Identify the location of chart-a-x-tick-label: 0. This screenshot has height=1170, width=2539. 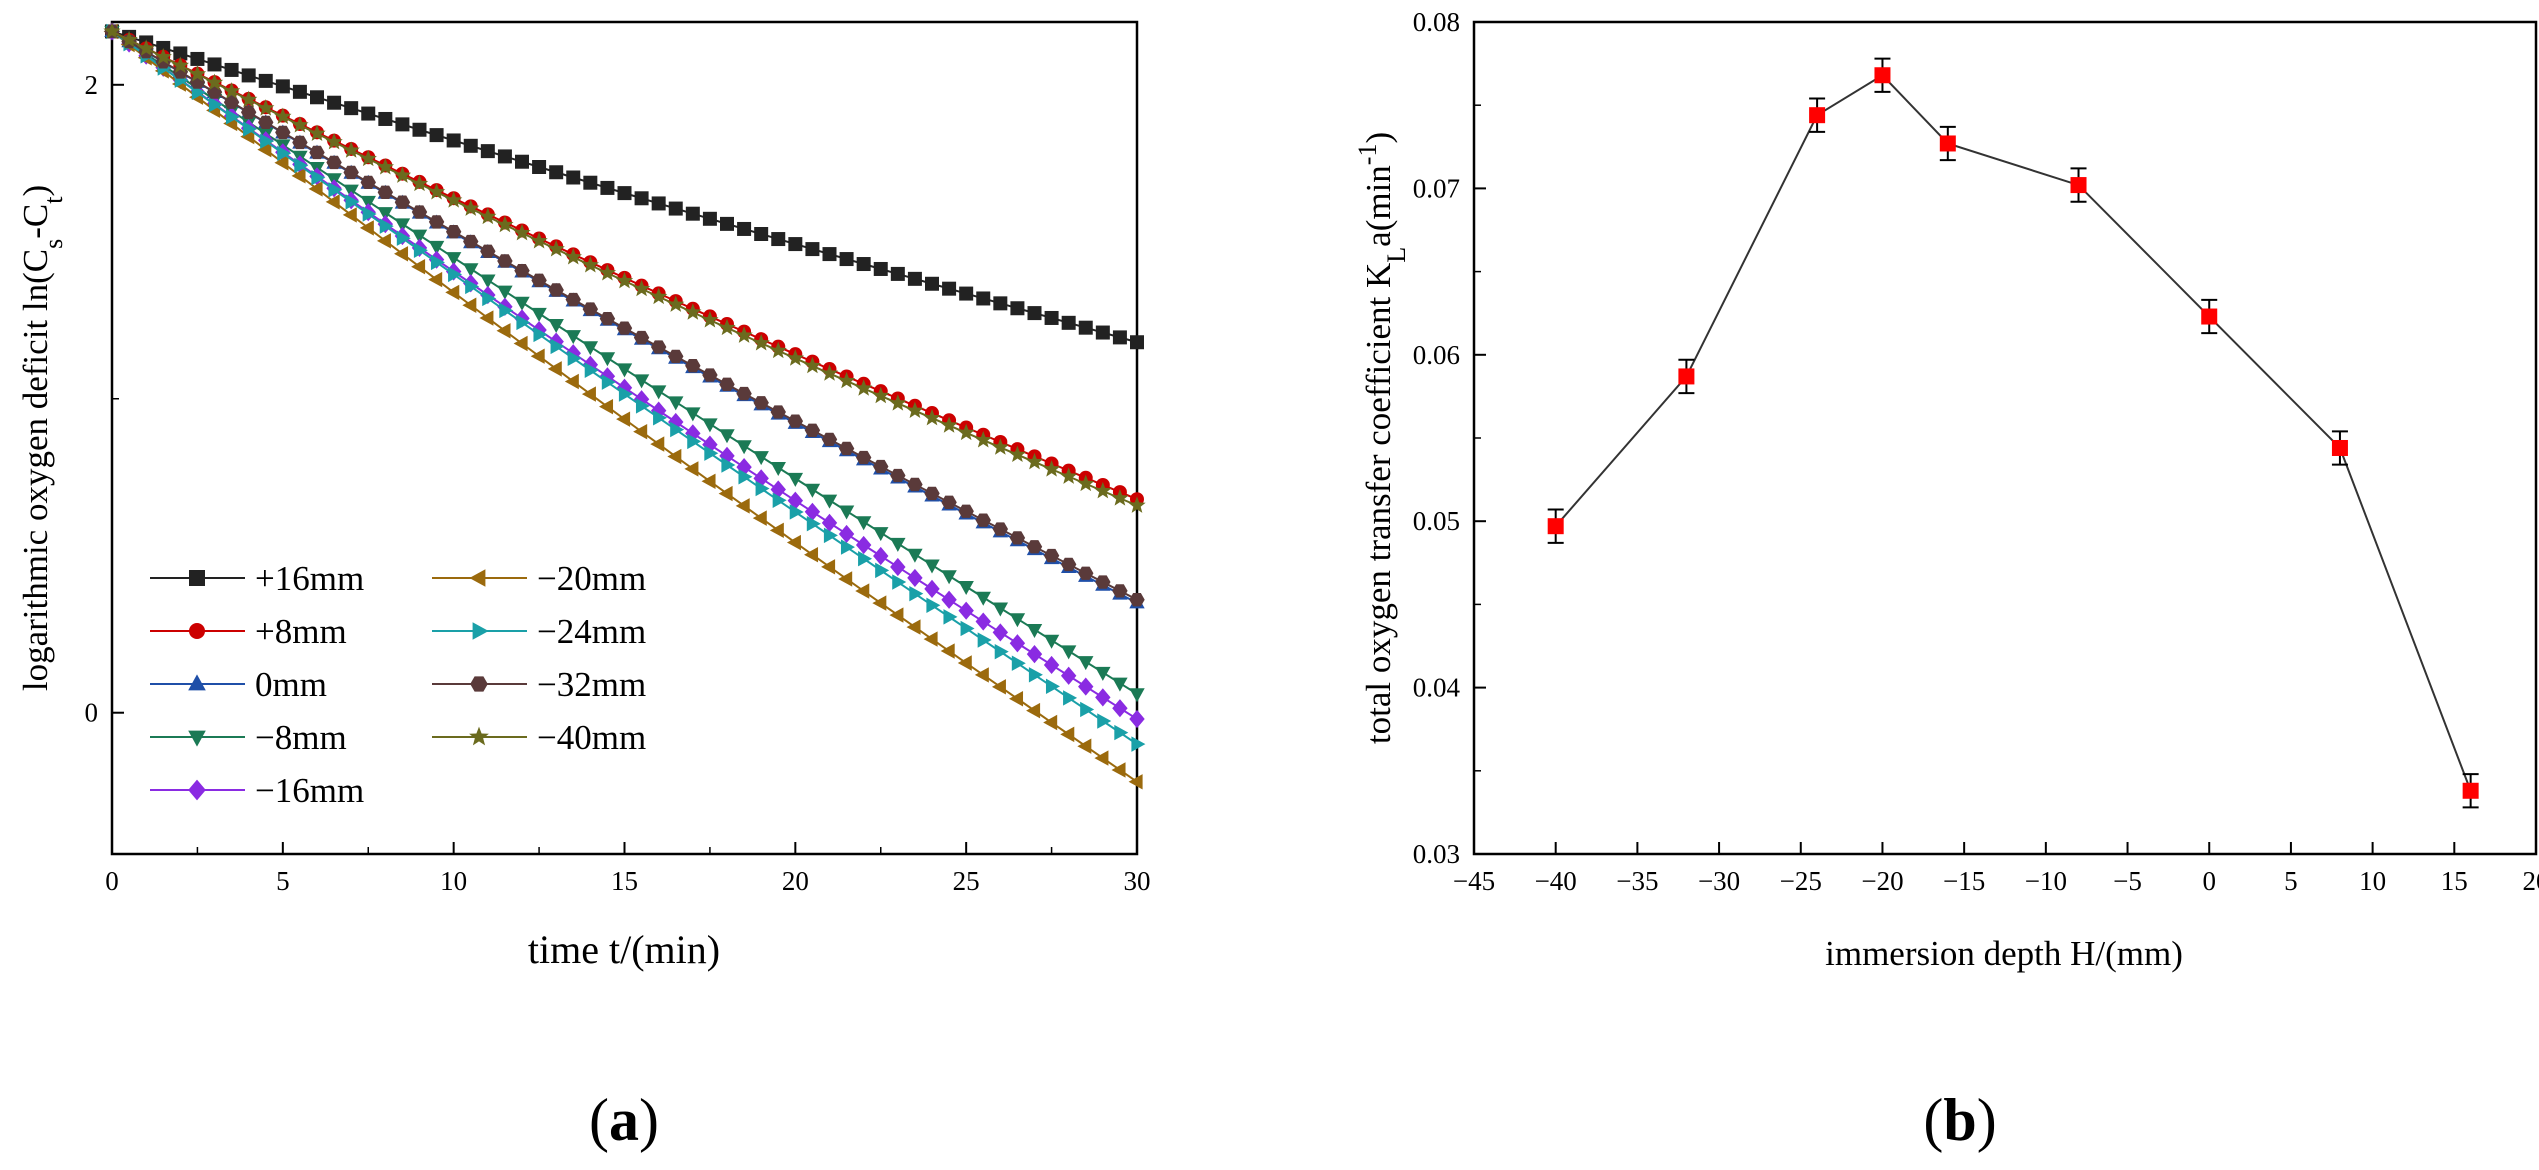
(112, 881).